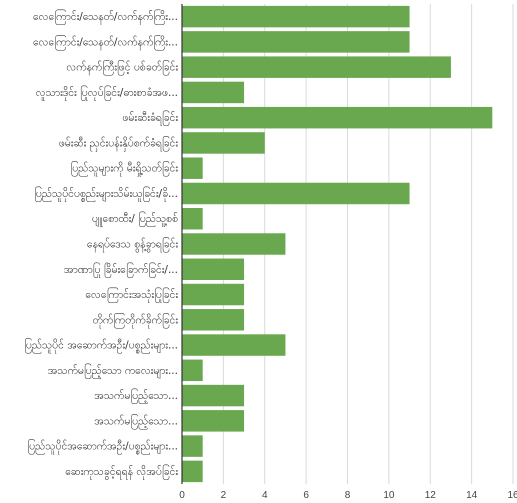  What do you see at coordinates (136, 320) in the screenshot?
I see `category-label: တိုက်ကြတိုက်ခိုက်ခြင်း` at bounding box center [136, 320].